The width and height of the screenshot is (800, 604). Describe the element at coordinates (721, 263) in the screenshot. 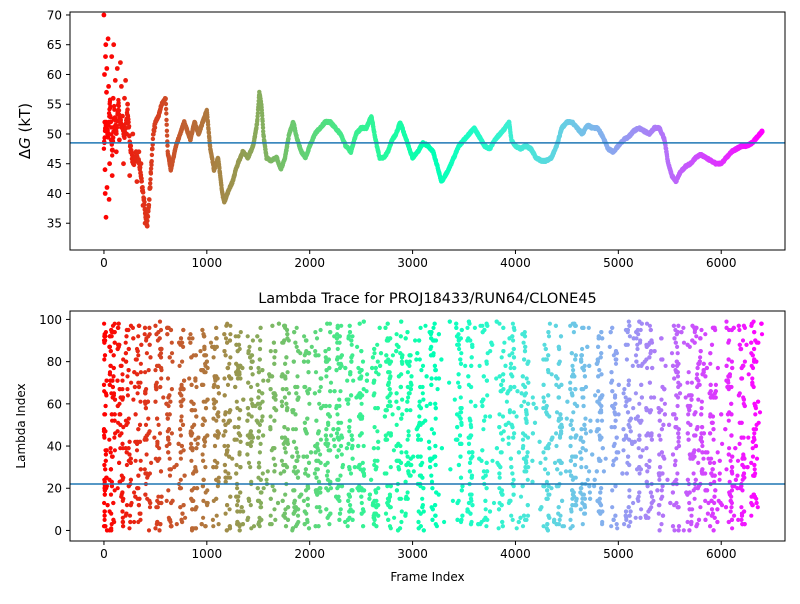

I see `dg-x-tick-label: 6000` at that location.